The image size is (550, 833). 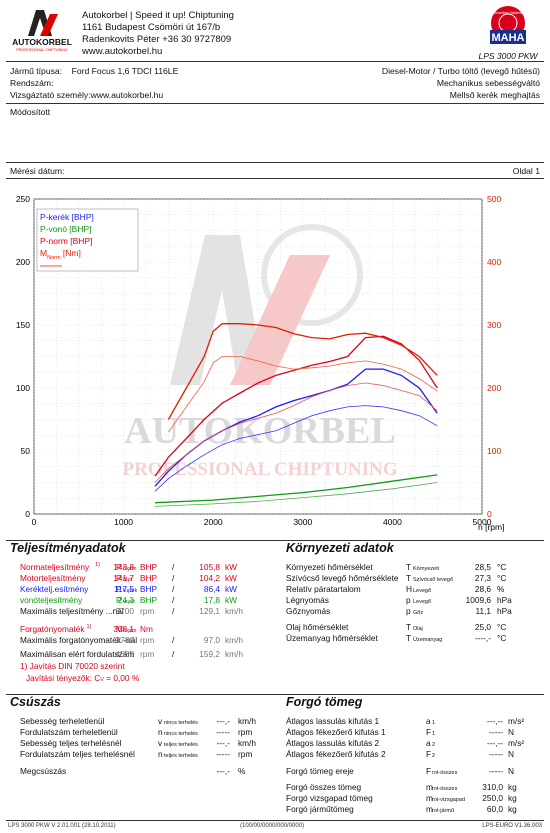 What do you see at coordinates (392, 522) in the screenshot?
I see `x-tick-label: 4000` at bounding box center [392, 522].